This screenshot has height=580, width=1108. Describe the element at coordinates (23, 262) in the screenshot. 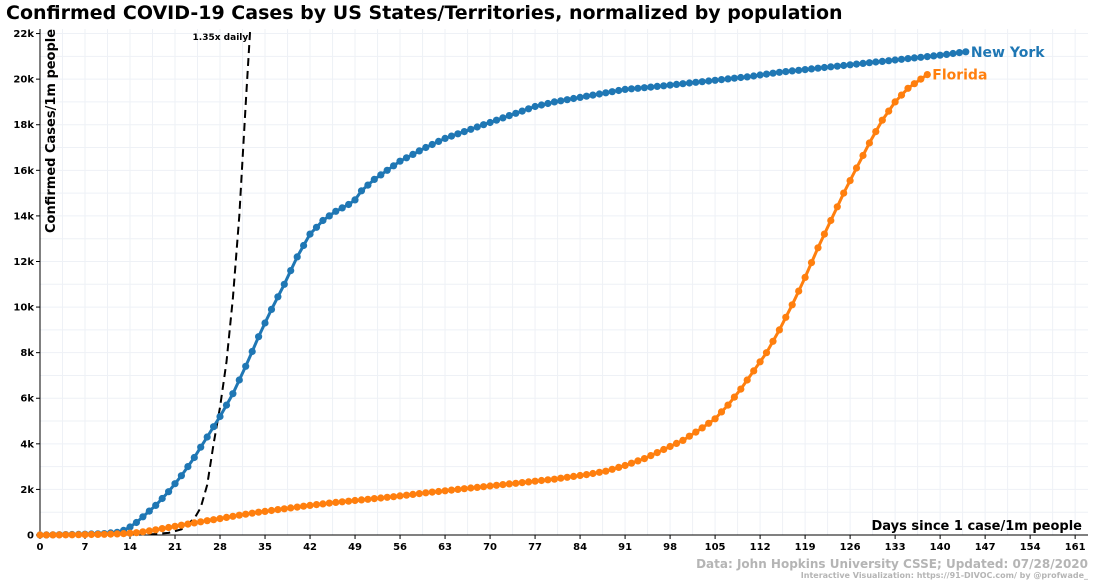

I see `y-tick-label: 12k` at that location.